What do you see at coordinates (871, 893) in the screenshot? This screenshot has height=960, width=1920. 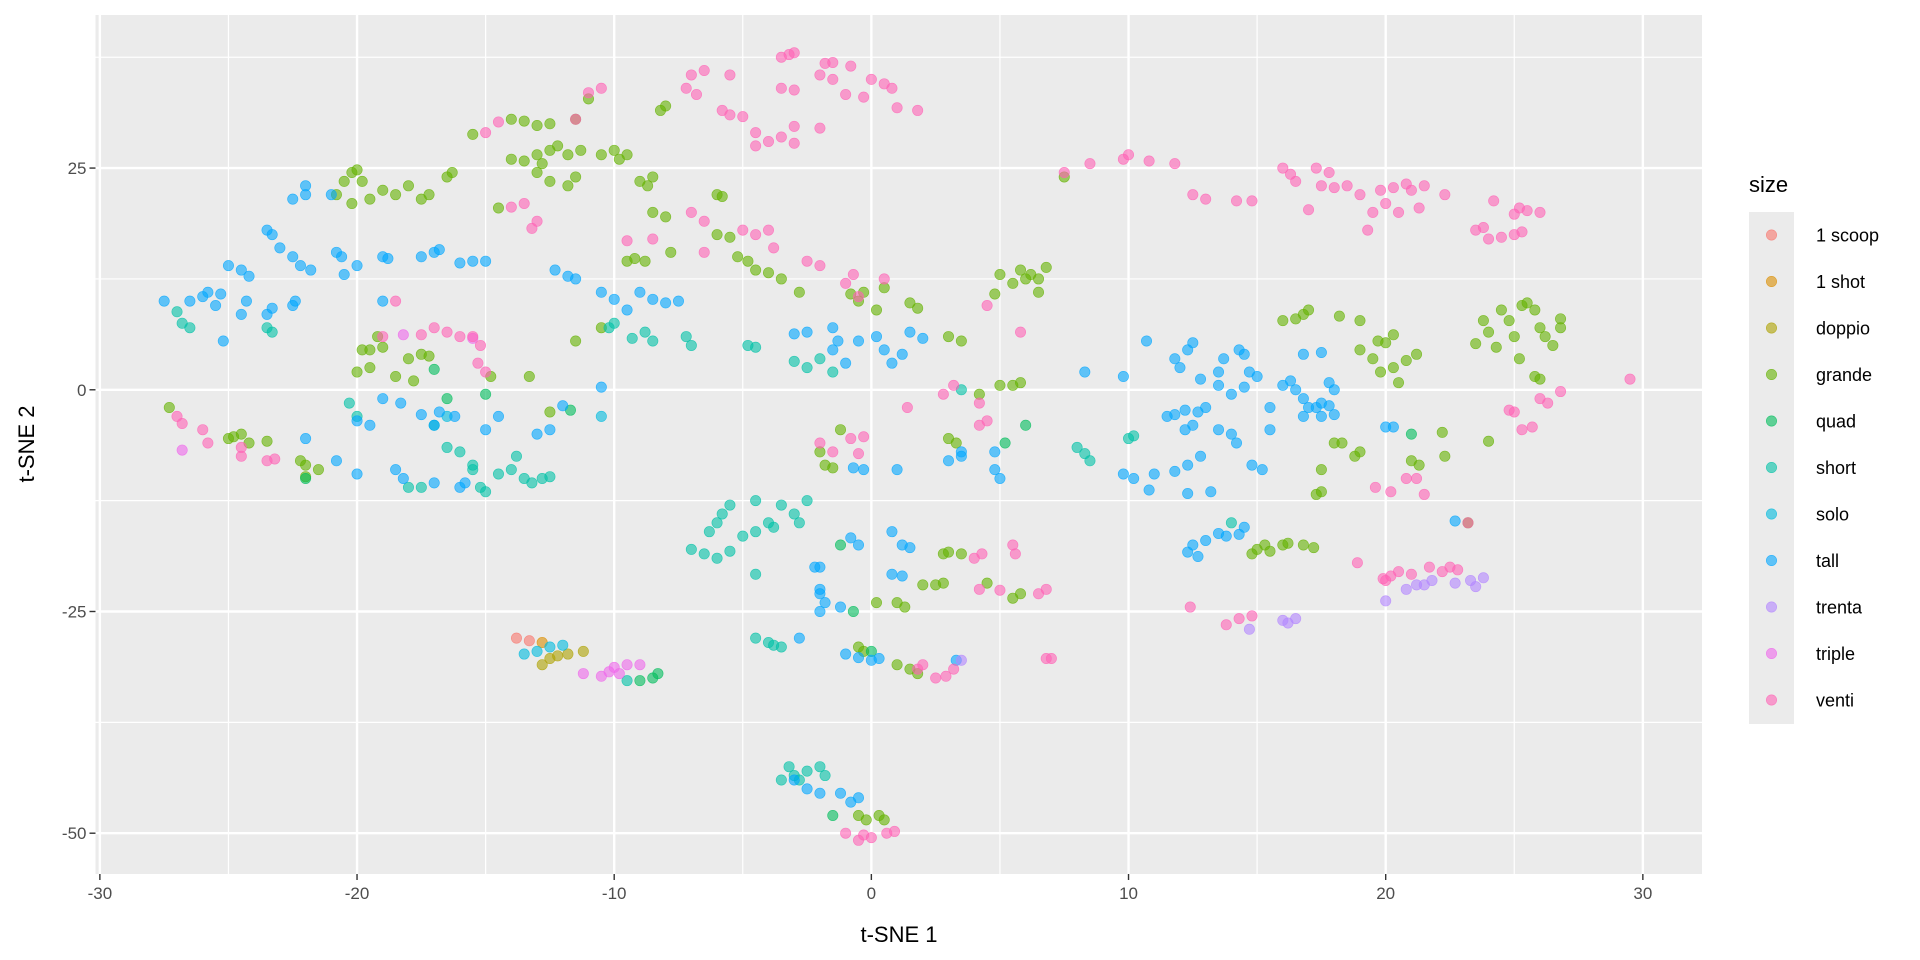 I see `x-tick-label: 0` at bounding box center [871, 893].